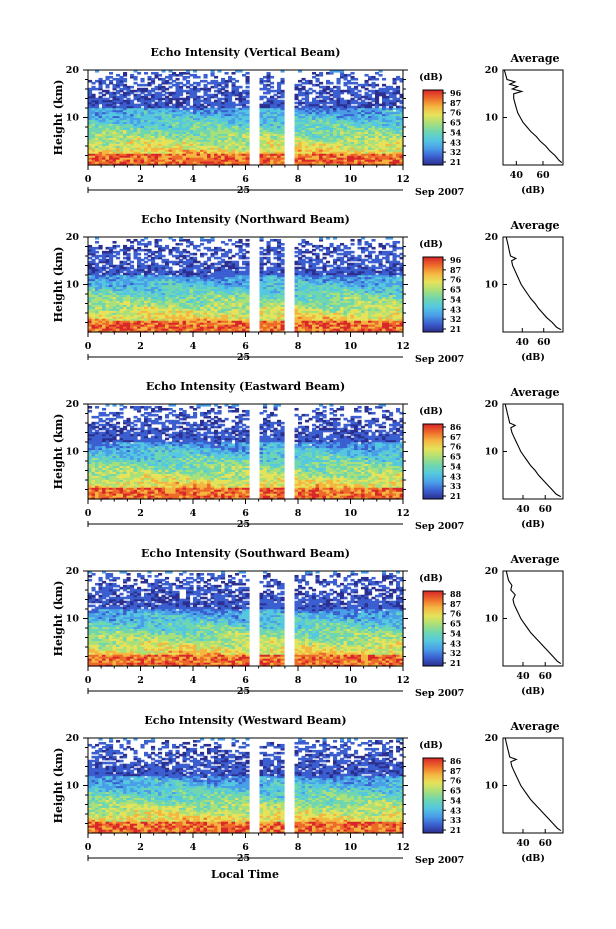  What do you see at coordinates (439, 192) in the screenshot?
I see `date-suffix: Sep 2007` at bounding box center [439, 192].